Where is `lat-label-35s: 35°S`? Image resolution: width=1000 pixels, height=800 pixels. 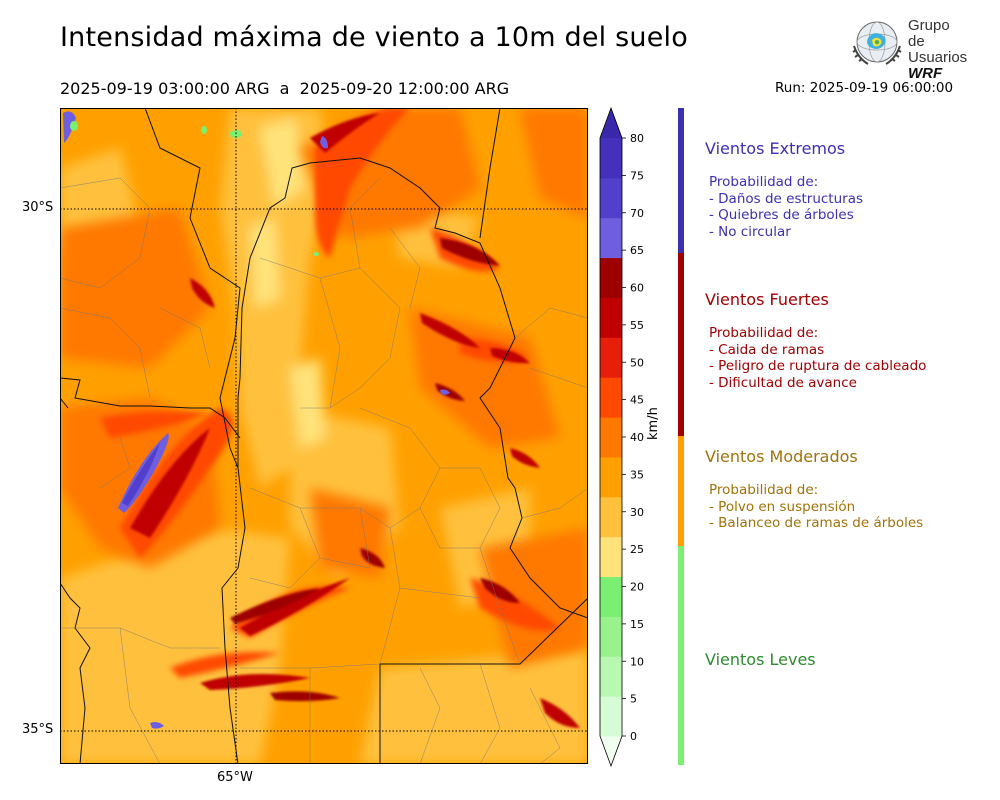 lat-label-35s: 35°S is located at coordinates (38, 729).